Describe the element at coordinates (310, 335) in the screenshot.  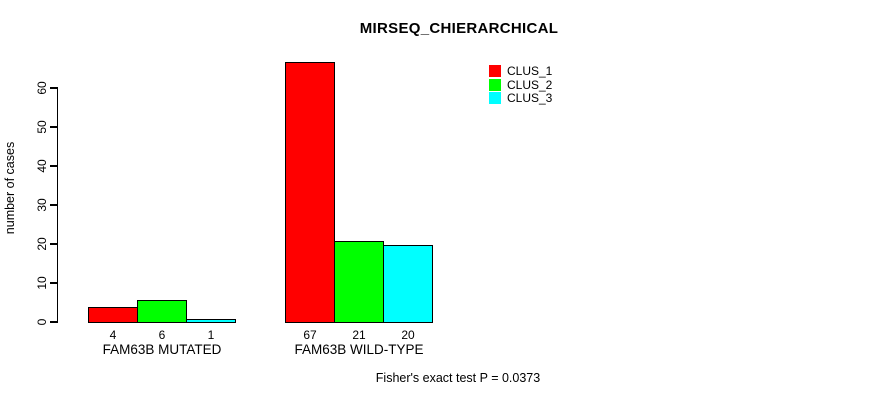
I see `bar-value-label: 67` at that location.